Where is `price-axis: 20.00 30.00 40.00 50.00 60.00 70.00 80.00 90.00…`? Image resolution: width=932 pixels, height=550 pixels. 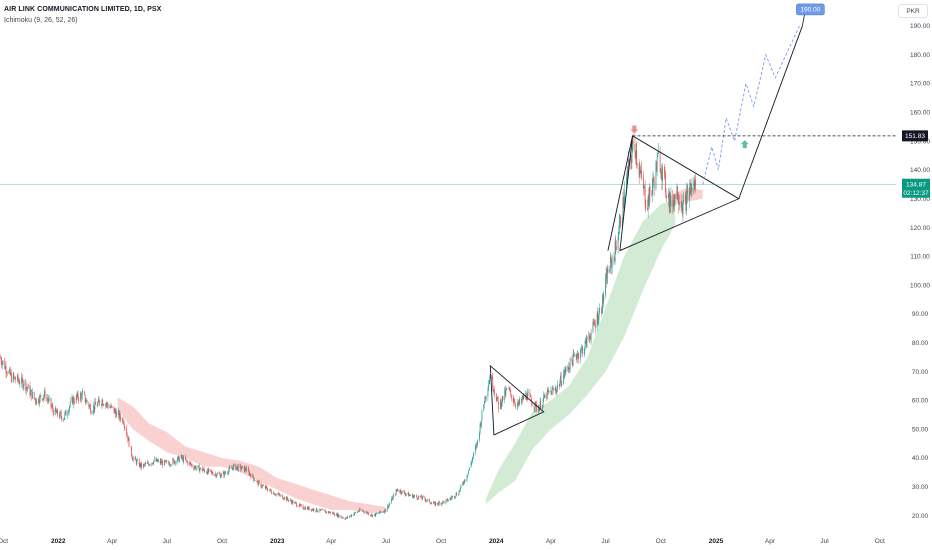
price-axis: 20.00 30.00 40.00 50.00 60.00 70.00 80.00 90.00… is located at coordinates (920, 271).